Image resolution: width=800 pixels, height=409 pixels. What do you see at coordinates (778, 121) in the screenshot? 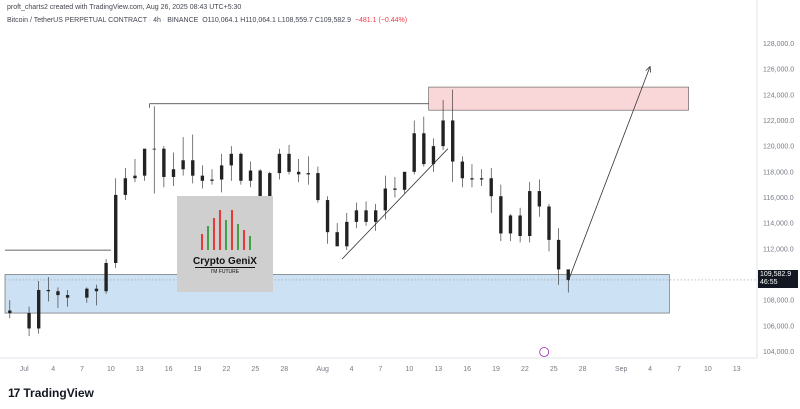
I see `y-tick-label: 122,000.0` at bounding box center [778, 121].